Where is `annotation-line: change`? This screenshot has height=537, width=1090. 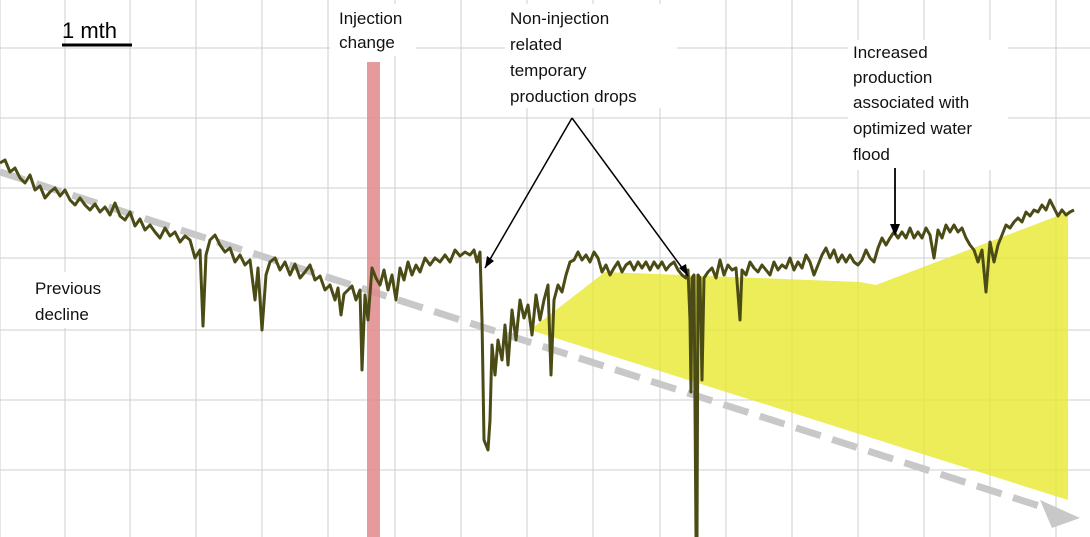
annotation-line: change is located at coordinates (367, 42).